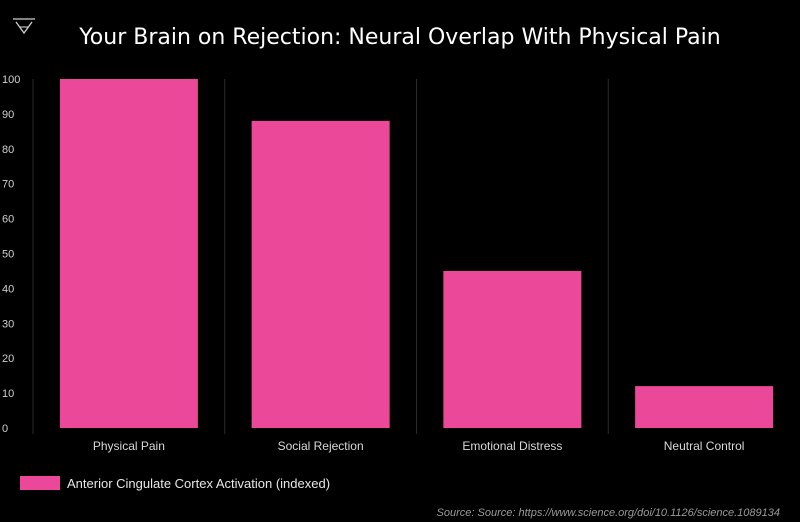  Describe the element at coordinates (129, 446) in the screenshot. I see `x-tick-label: Physical Pain` at that location.